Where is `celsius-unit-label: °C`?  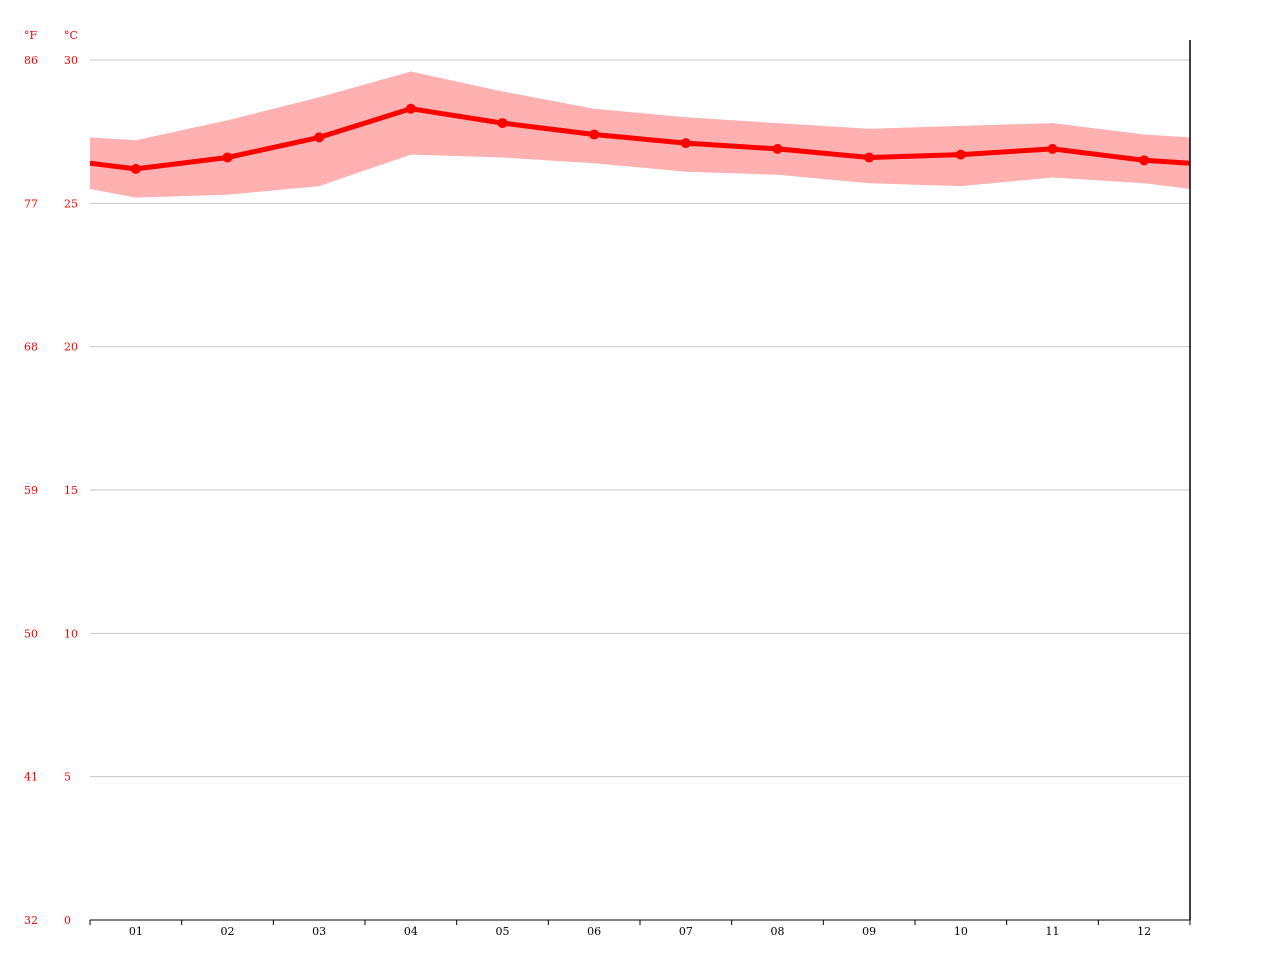 celsius-unit-label: °C is located at coordinates (71, 35).